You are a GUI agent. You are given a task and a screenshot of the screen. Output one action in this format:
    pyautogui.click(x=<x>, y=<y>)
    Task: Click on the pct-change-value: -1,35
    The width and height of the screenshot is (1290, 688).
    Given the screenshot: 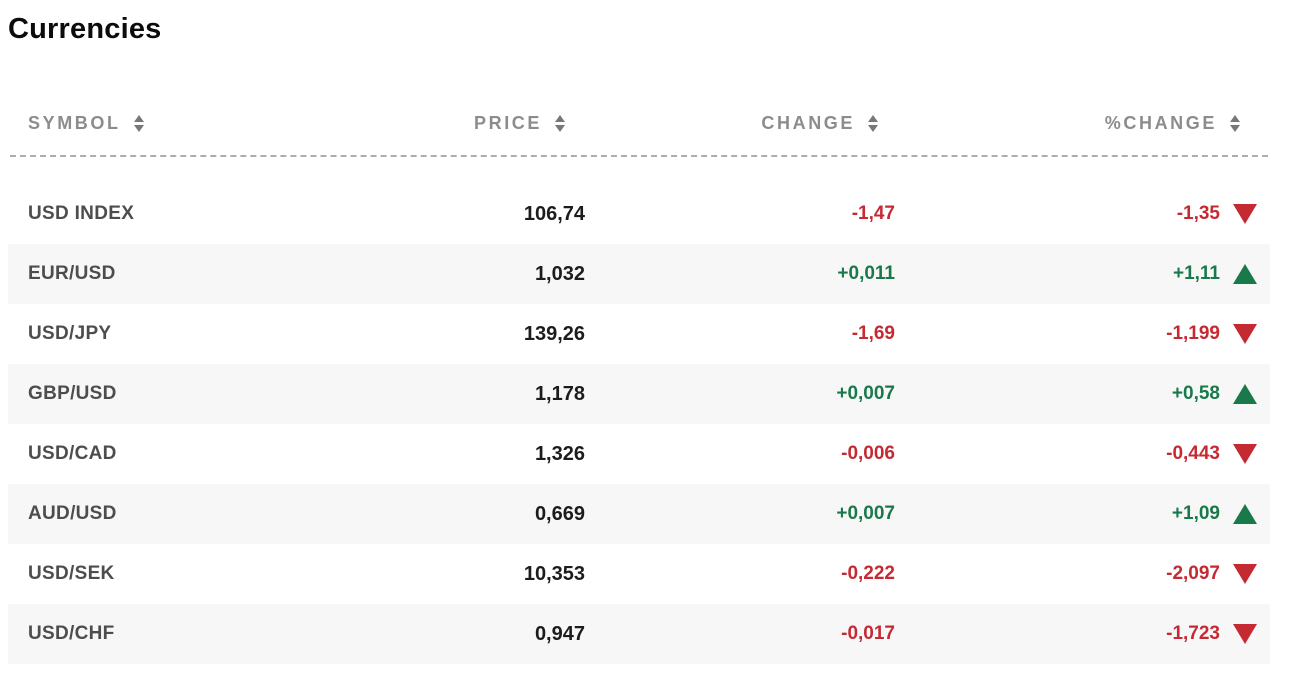 What is the action you would take?
    pyautogui.click(x=1198, y=213)
    